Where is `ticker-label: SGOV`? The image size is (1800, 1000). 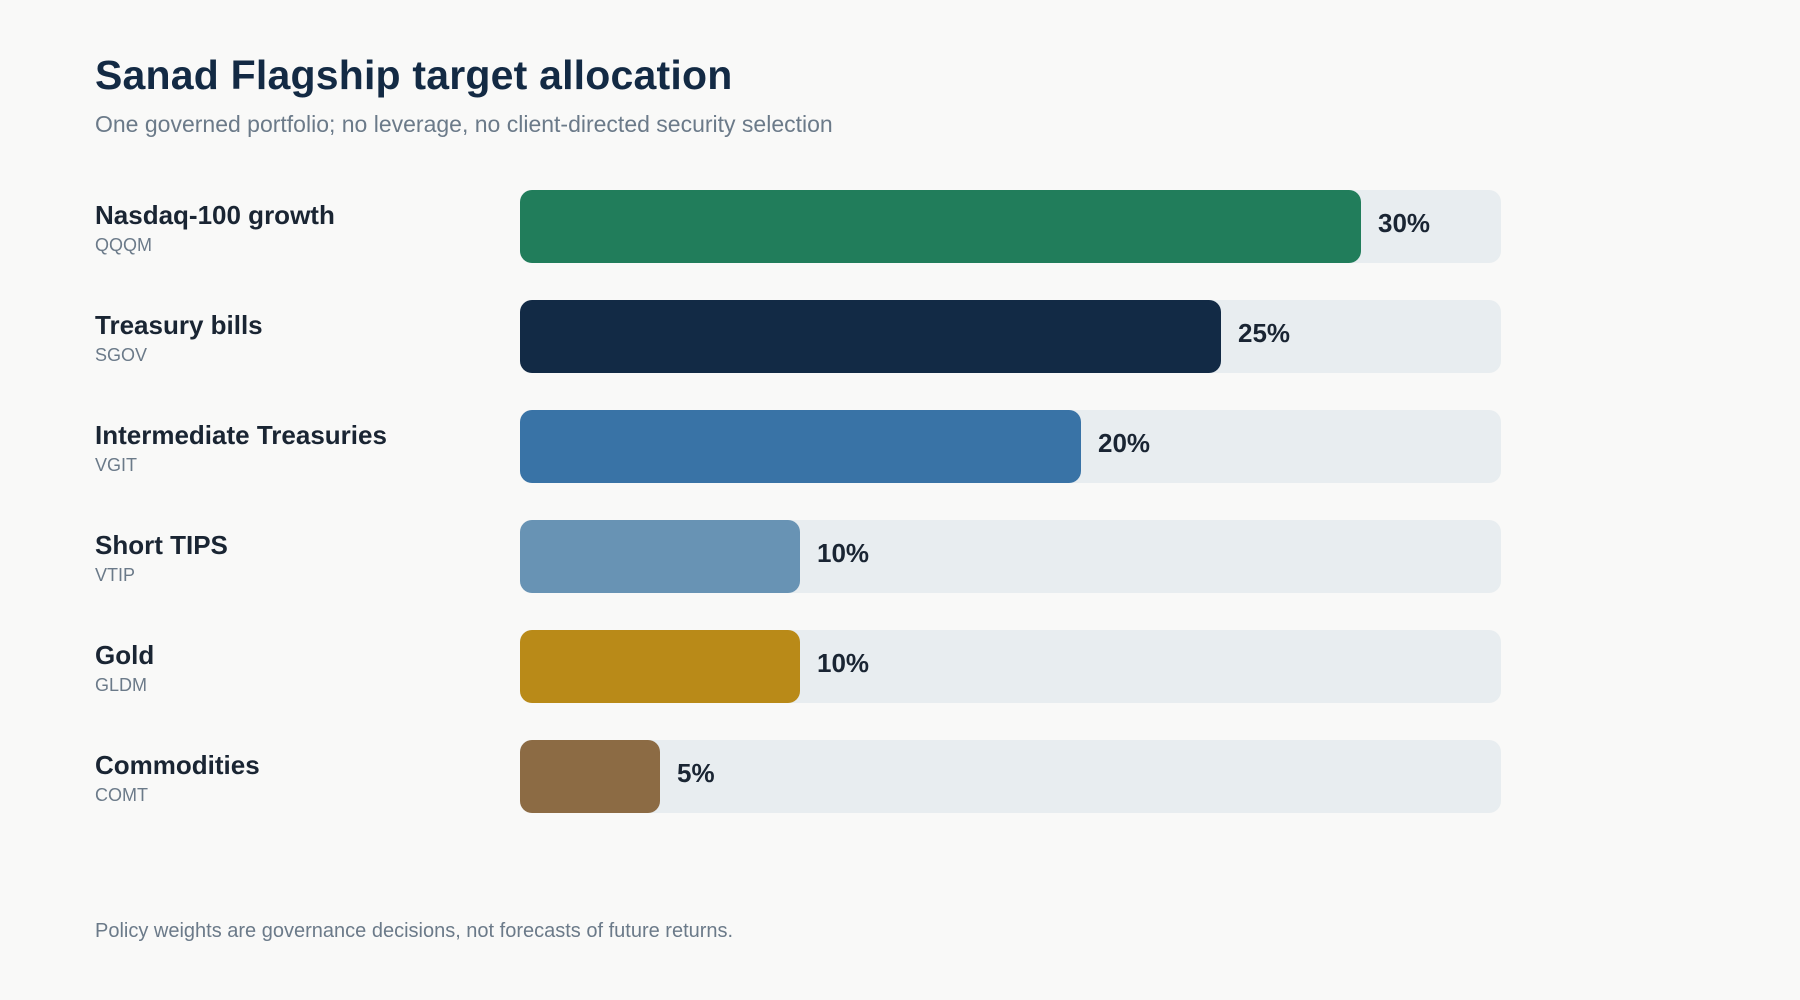
ticker-label: SGOV is located at coordinates (121, 355).